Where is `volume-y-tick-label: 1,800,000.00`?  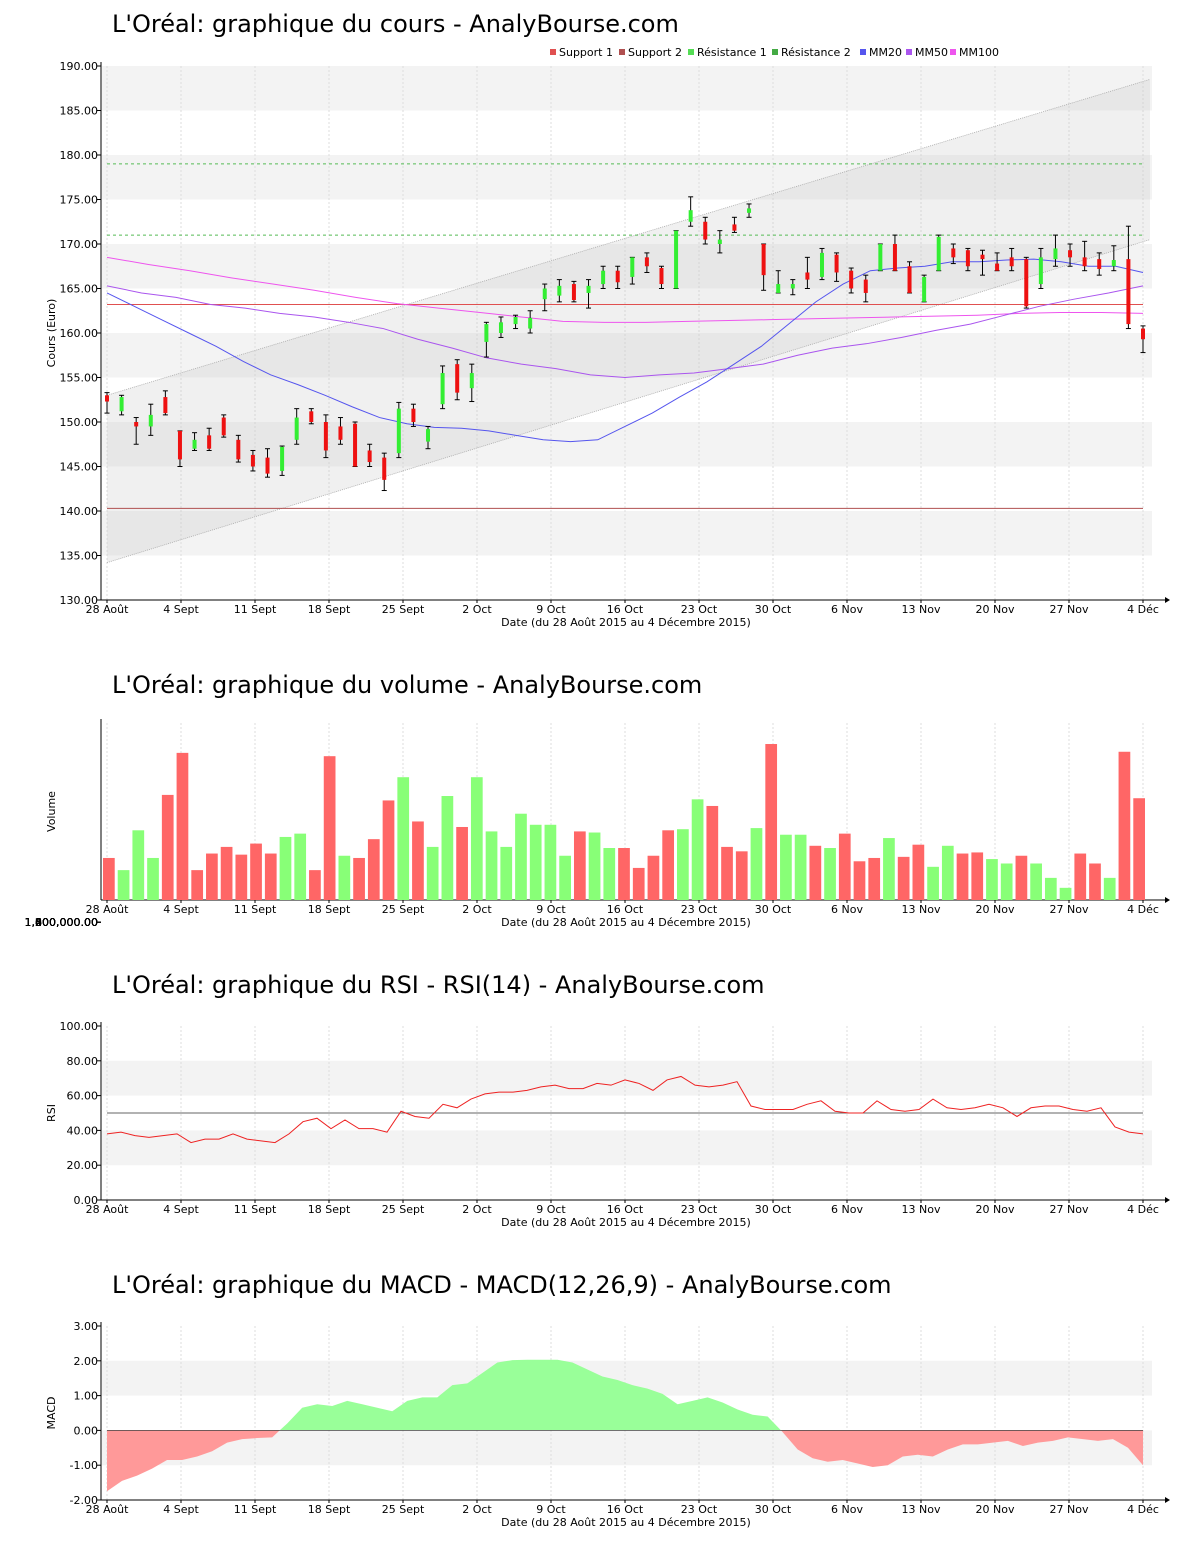 volume-y-tick-label: 1,800,000.00 is located at coordinates (61, 922).